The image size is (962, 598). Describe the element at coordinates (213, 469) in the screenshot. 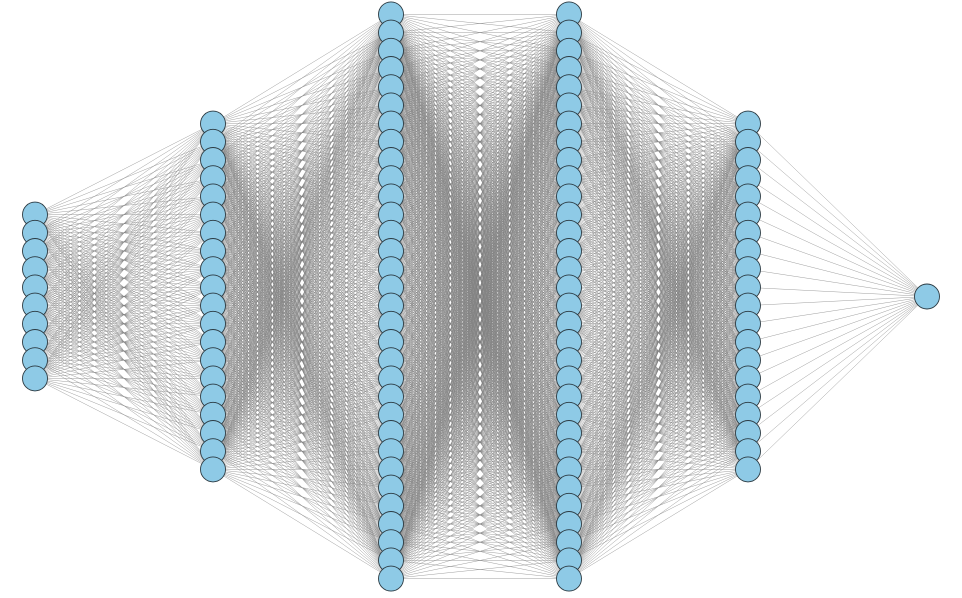

I see `neuron-node` at that location.